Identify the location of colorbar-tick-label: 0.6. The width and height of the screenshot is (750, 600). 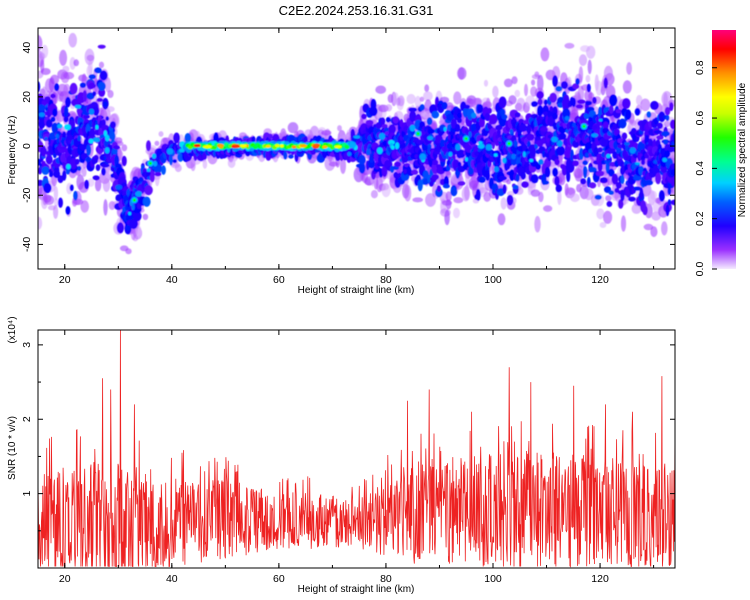
(700, 118).